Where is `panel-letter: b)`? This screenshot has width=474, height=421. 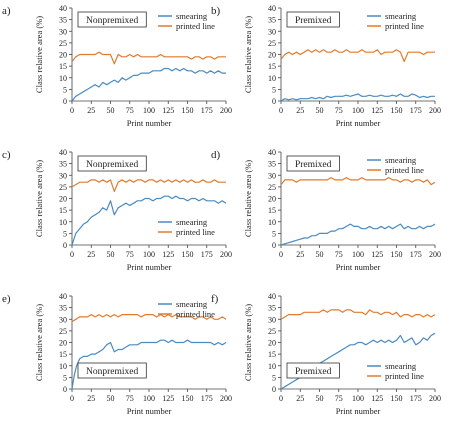
panel-letter: b) is located at coordinates (216, 11).